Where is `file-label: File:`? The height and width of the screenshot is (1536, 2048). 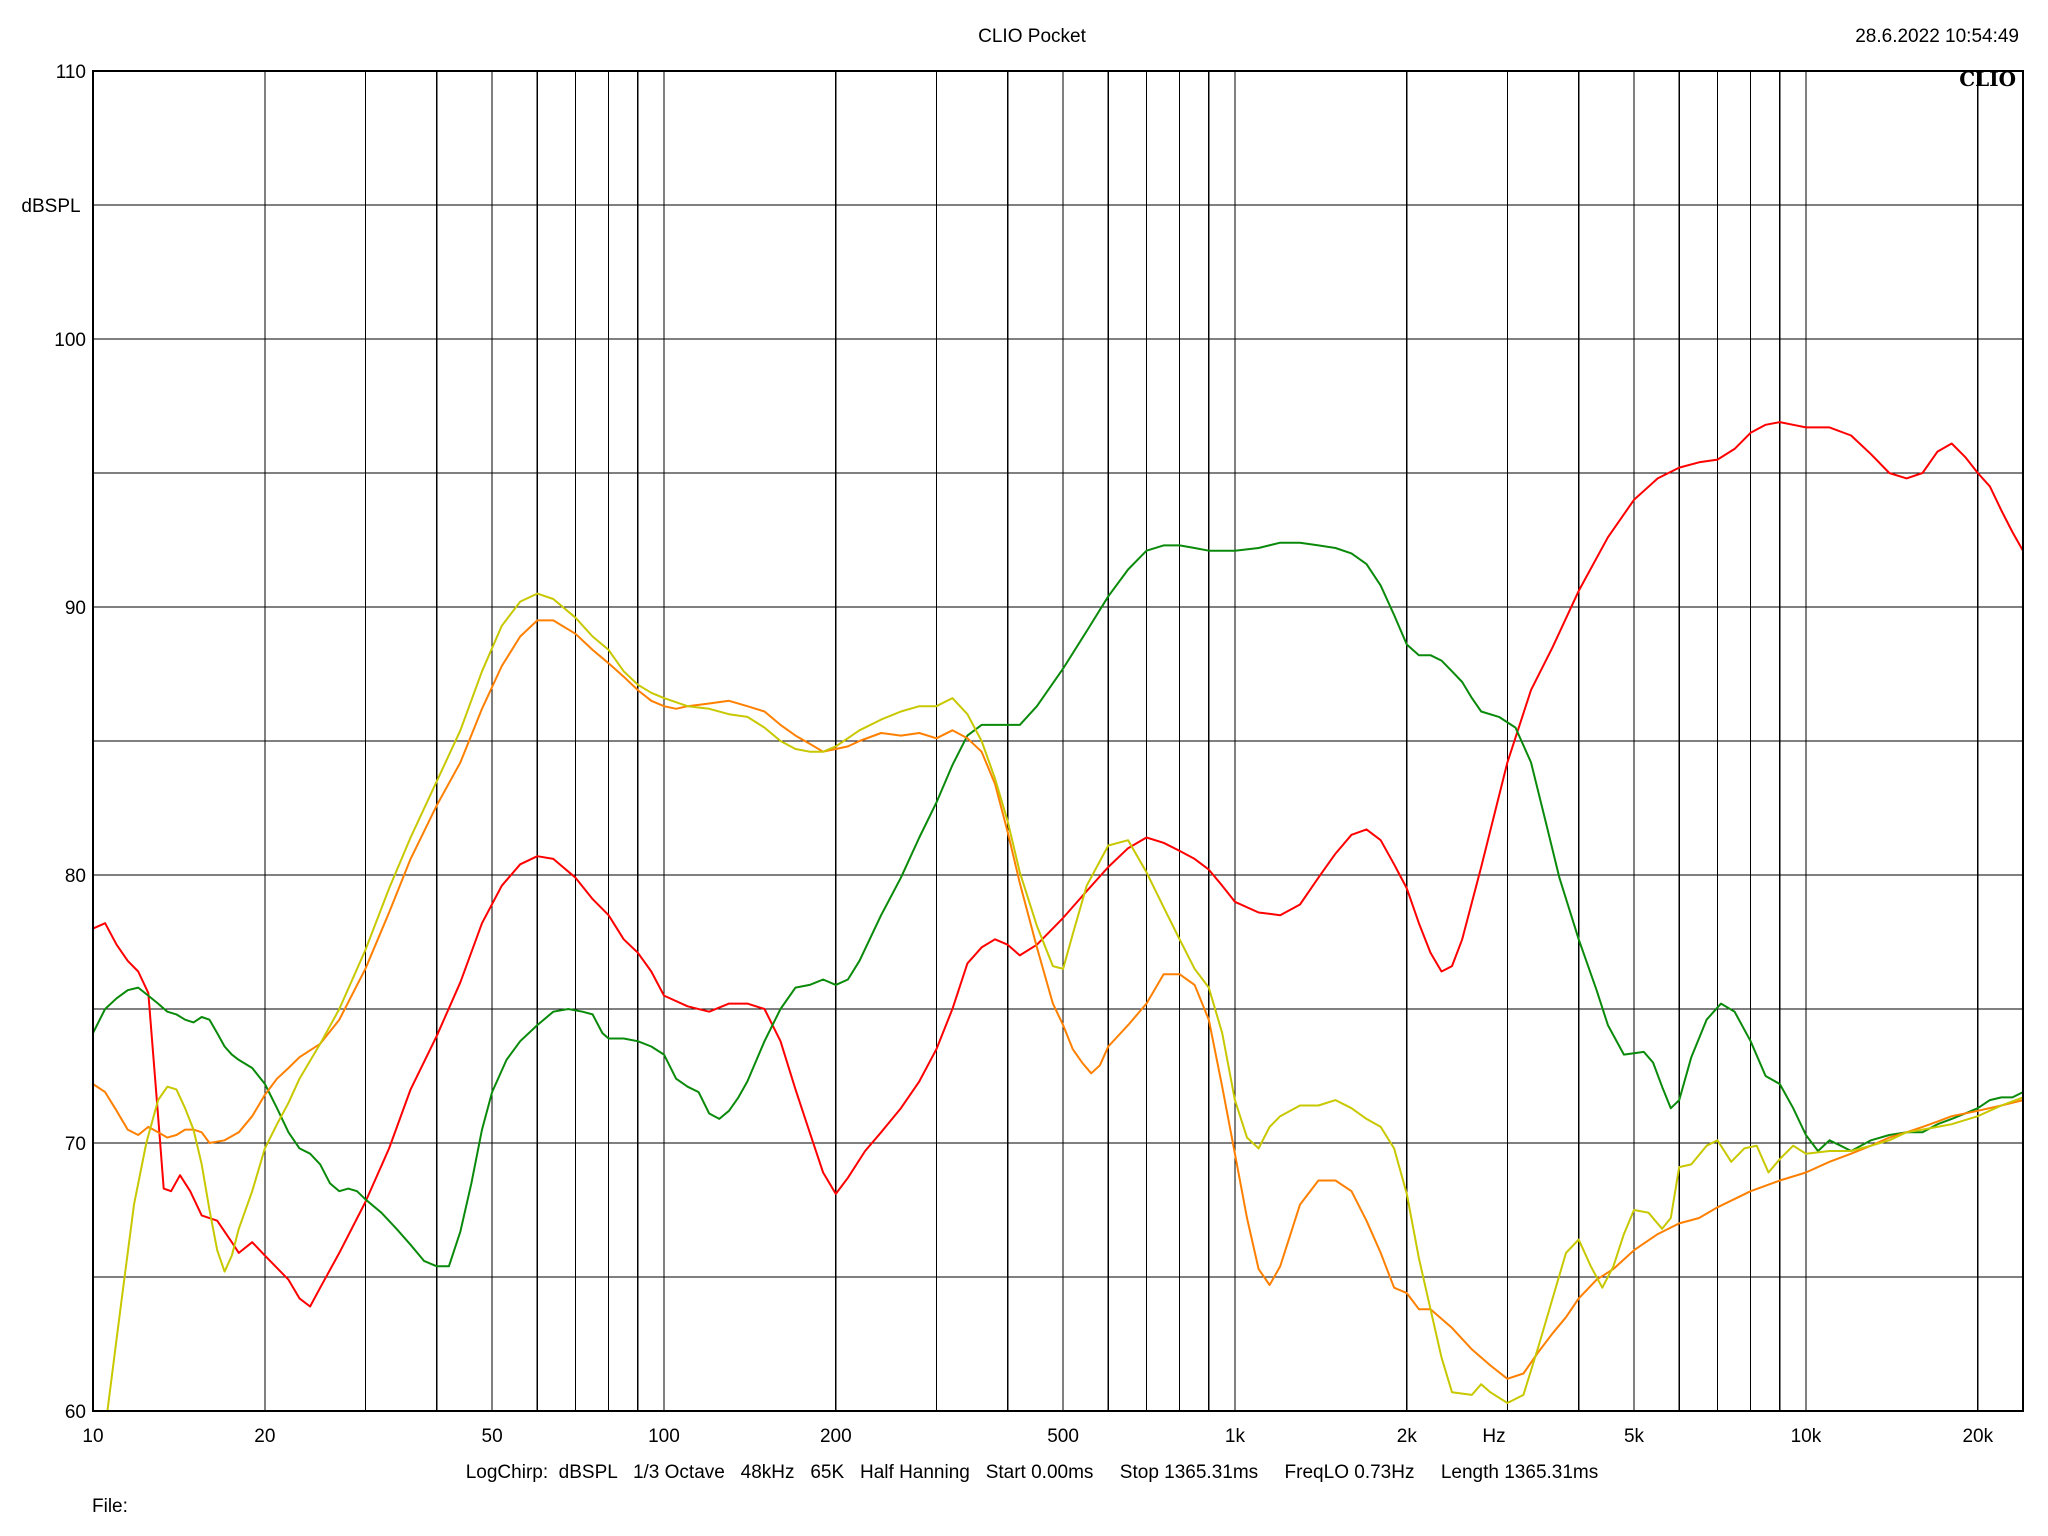
file-label: File: is located at coordinates (110, 1506).